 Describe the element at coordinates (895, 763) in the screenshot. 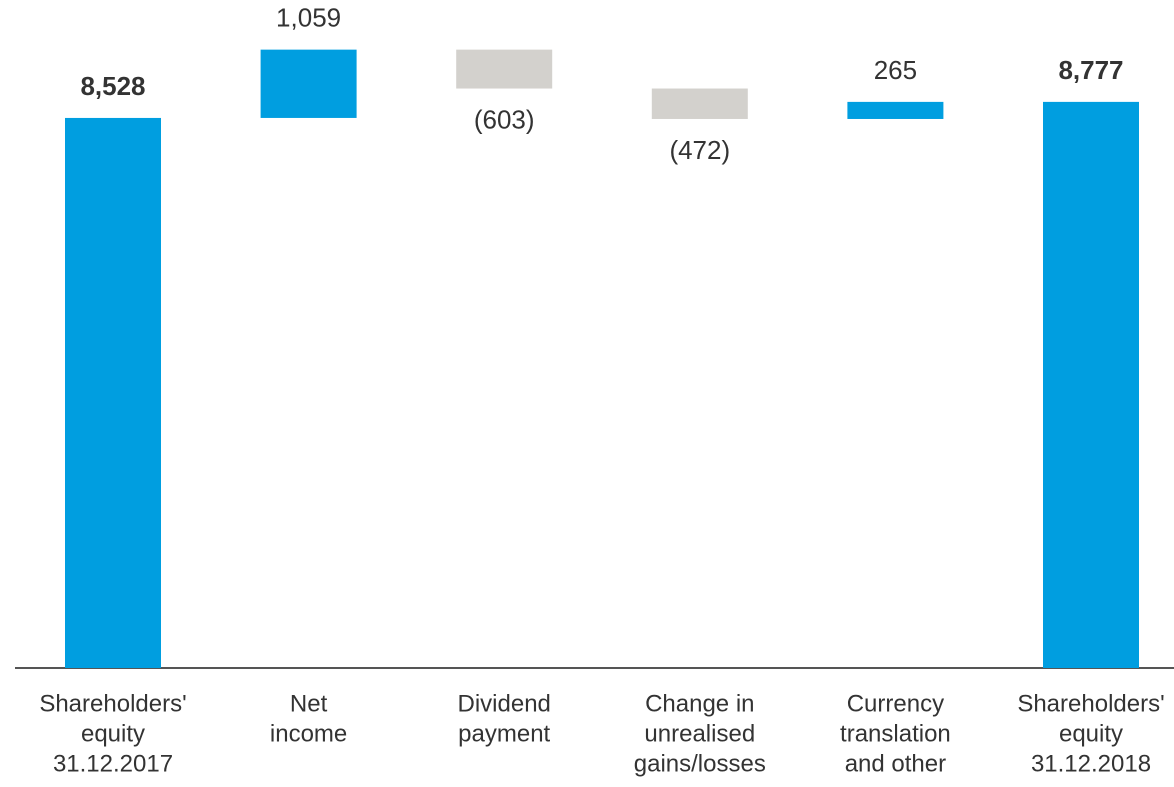

I see `category-label: and other` at that location.